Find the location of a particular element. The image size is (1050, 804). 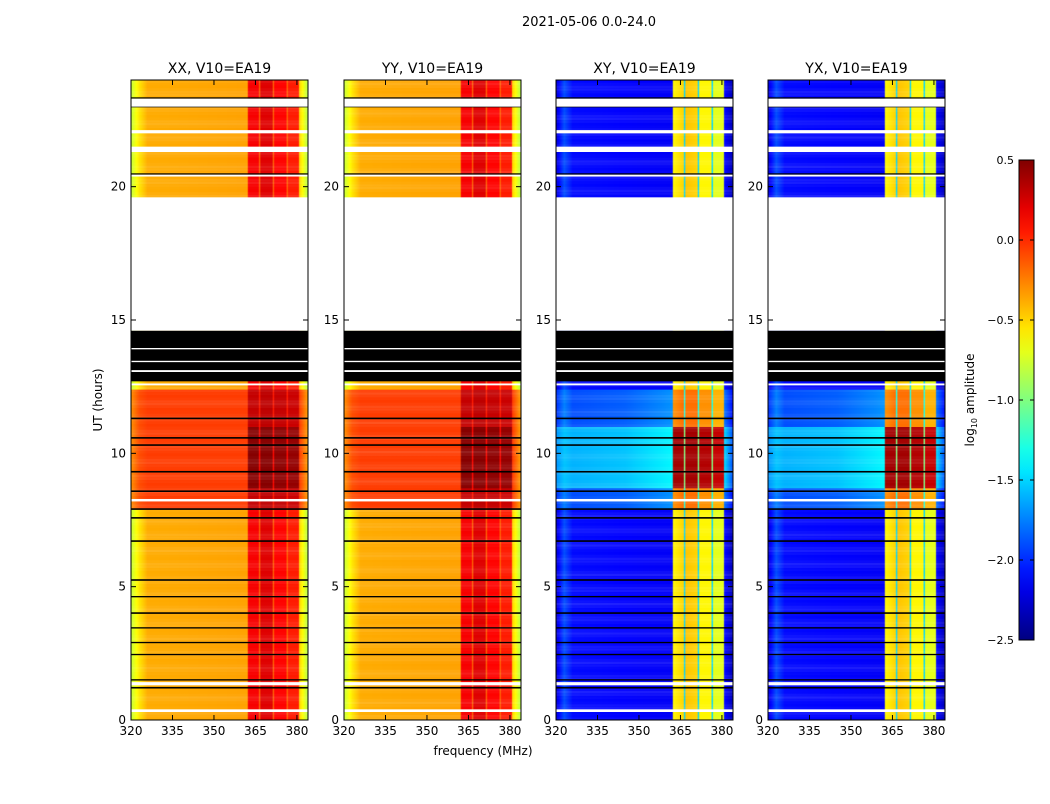

x-tick-label: 335 is located at coordinates (385, 731).